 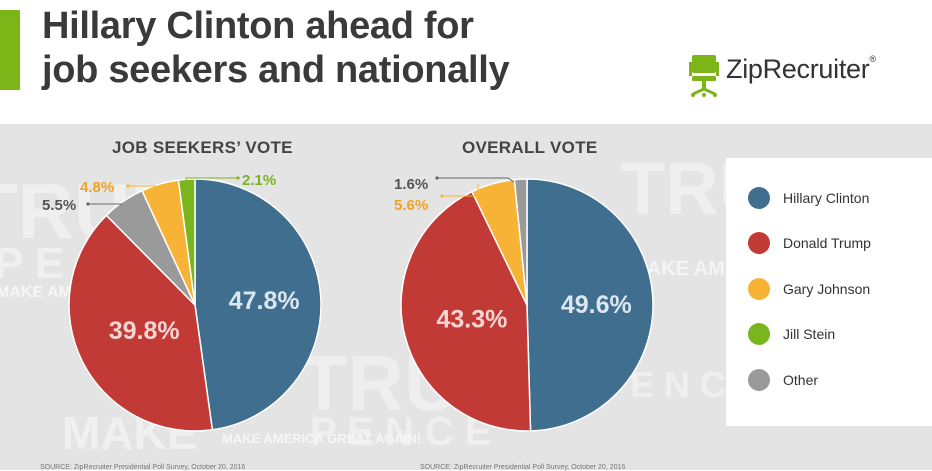 What do you see at coordinates (186, 242) in the screenshot?
I see `pie-slice-jill-stein` at bounding box center [186, 242].